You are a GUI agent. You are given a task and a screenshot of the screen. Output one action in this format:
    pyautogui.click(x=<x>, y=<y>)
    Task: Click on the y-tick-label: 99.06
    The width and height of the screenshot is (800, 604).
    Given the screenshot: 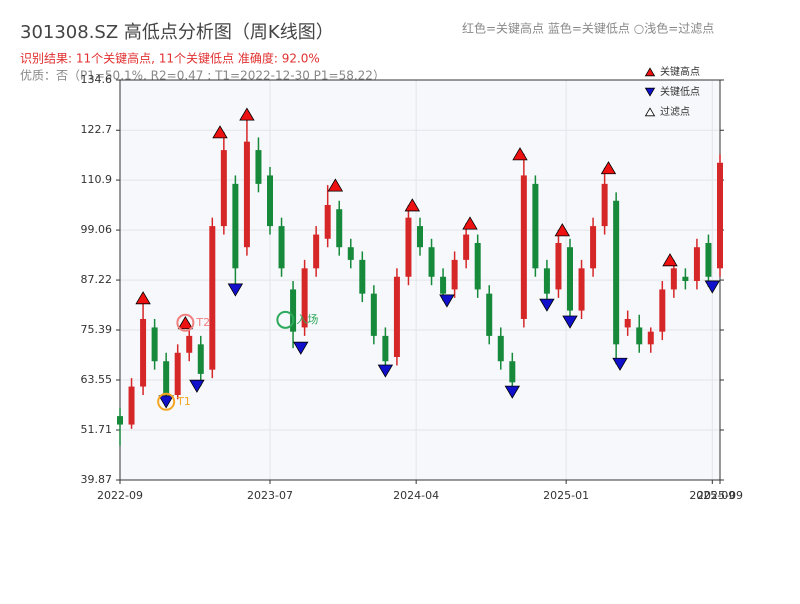 What is the action you would take?
    pyautogui.click(x=97, y=229)
    